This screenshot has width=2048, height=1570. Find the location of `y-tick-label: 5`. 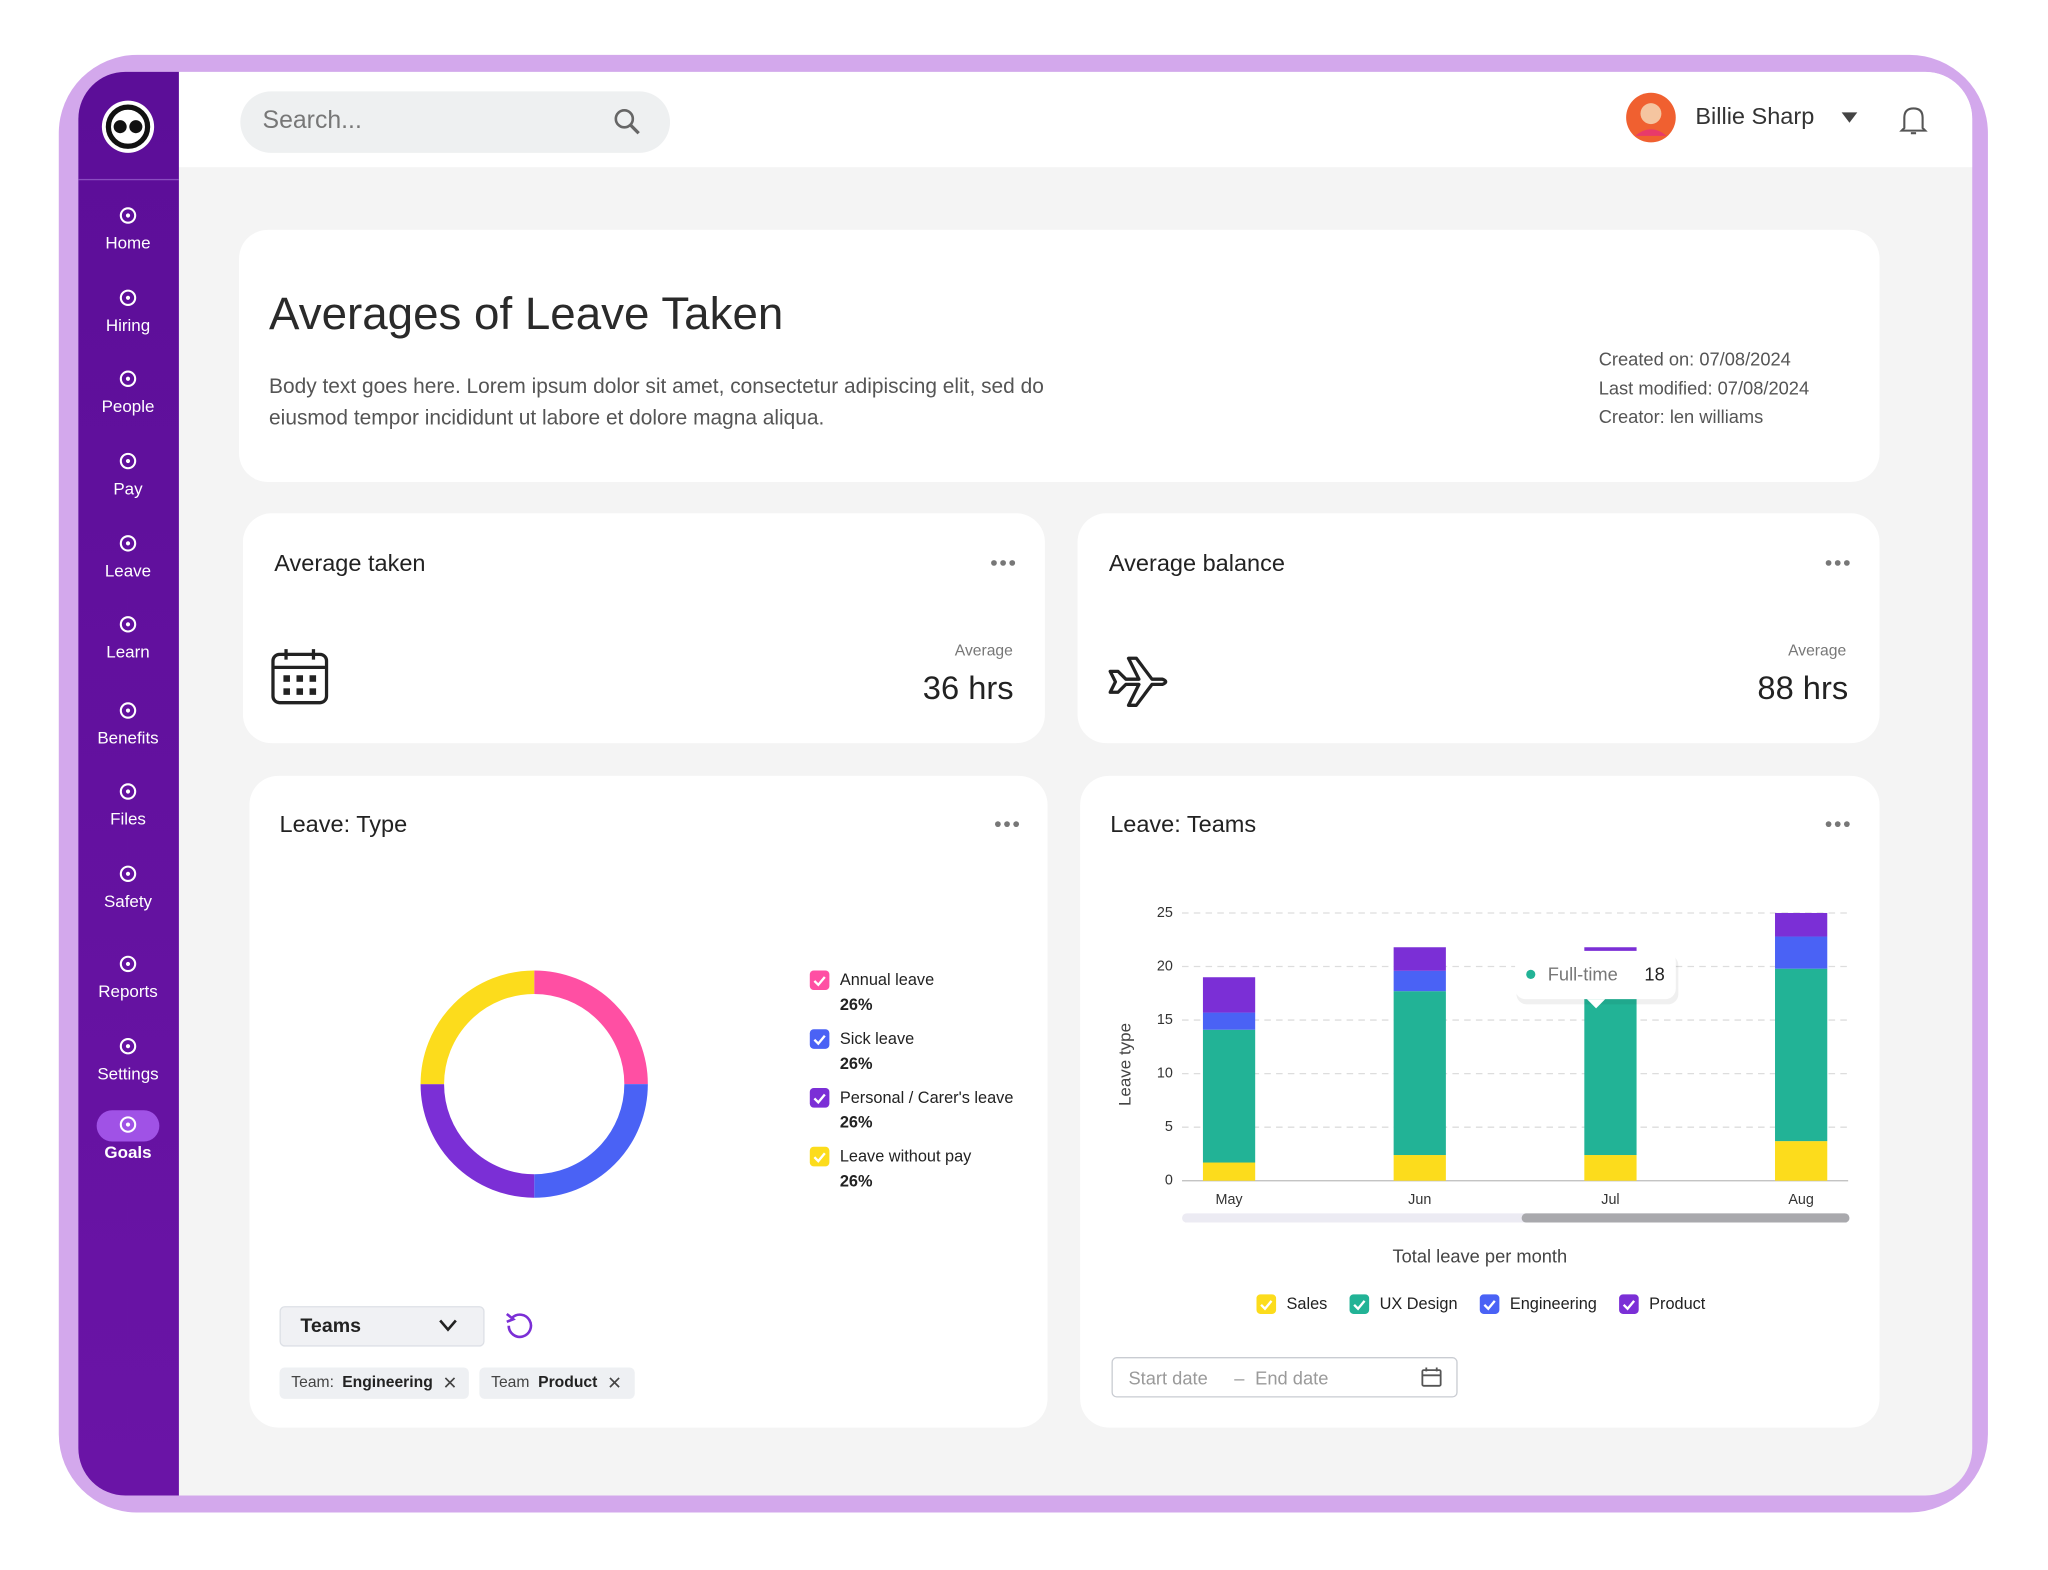

y-tick-label: 5 is located at coordinates (1169, 1127).